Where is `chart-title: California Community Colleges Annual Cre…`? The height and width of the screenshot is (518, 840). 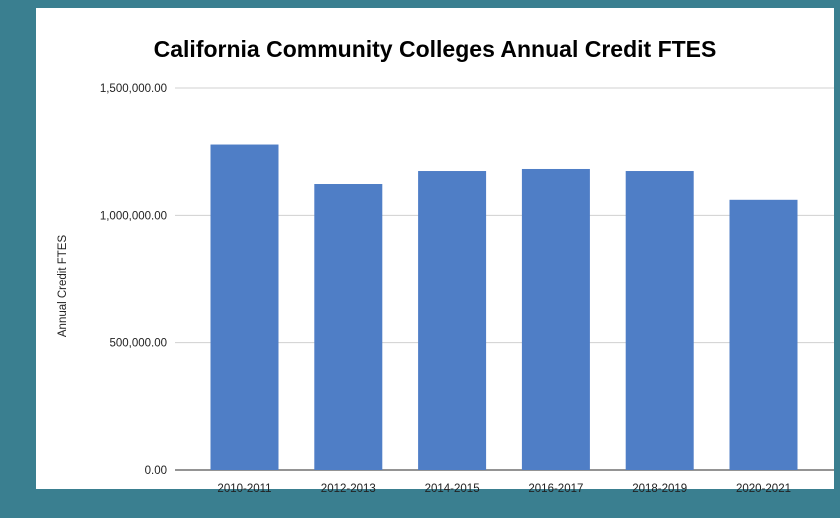
chart-title: California Community Colleges Annual Cre… is located at coordinates (435, 49).